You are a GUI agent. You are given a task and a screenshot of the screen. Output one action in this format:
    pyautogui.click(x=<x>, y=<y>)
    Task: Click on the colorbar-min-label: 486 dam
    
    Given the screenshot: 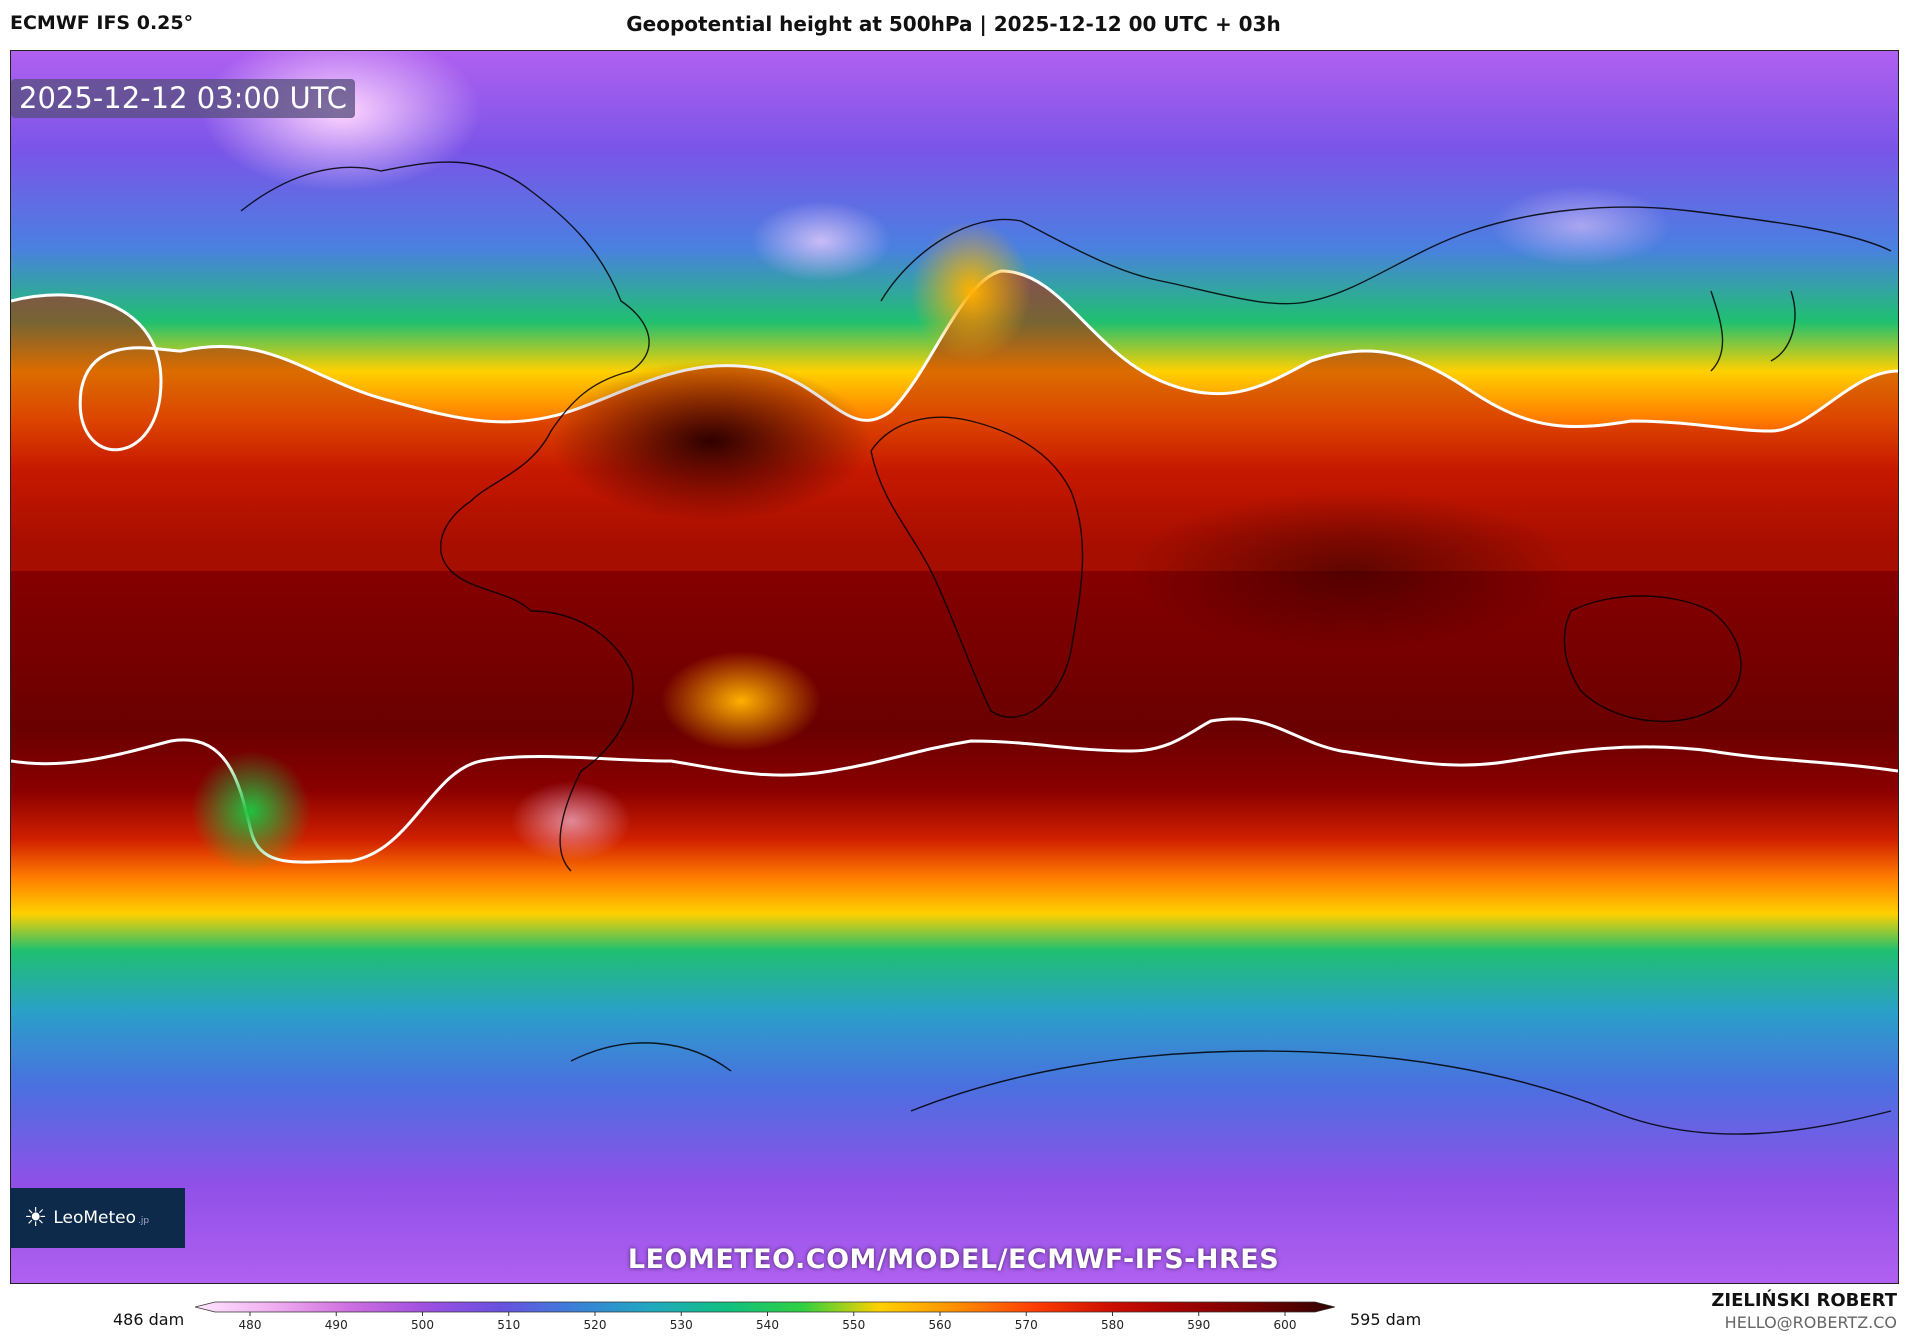 What is the action you would take?
    pyautogui.click(x=149, y=1319)
    